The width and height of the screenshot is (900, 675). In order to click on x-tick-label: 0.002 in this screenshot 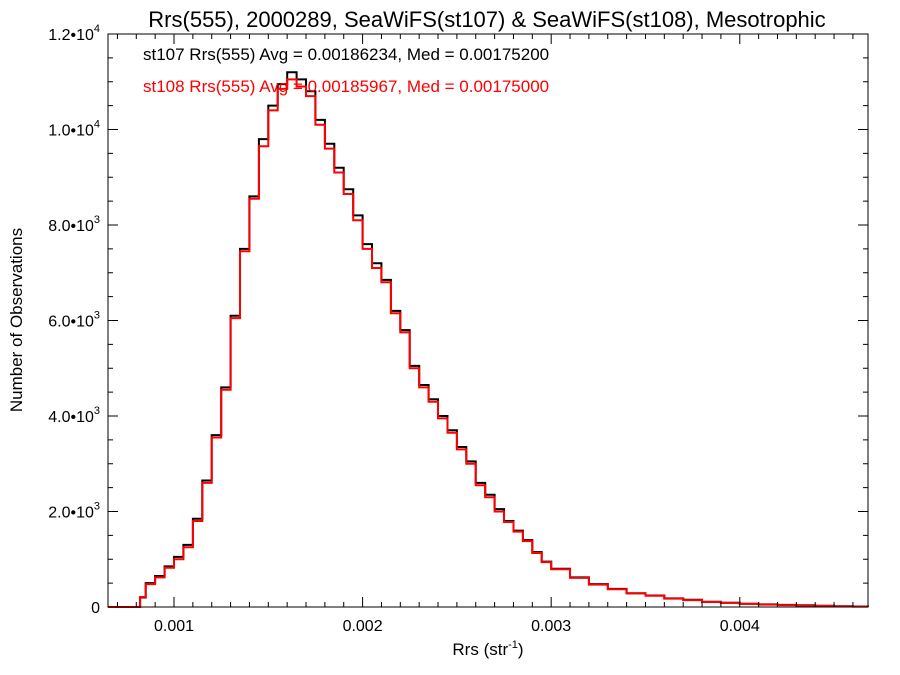, I will do `click(363, 626)`.